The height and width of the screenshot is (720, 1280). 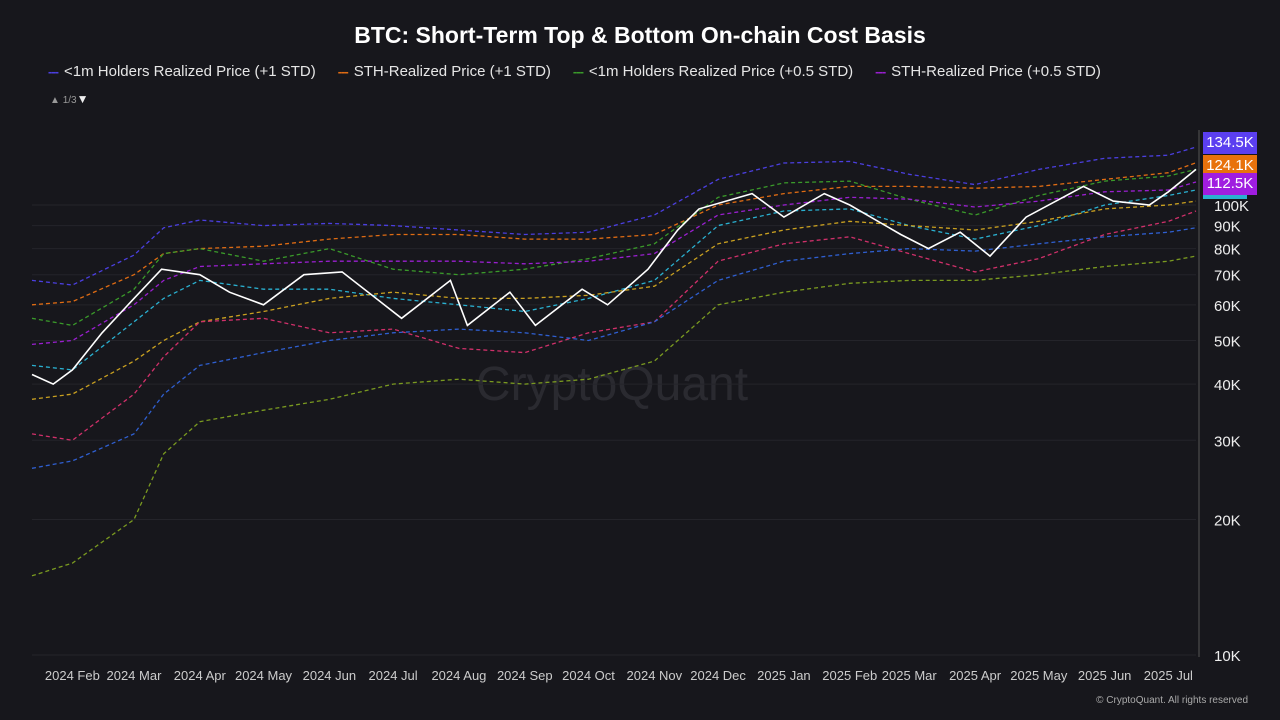 I want to click on y-tick-label: 100K, so click(x=1231, y=206).